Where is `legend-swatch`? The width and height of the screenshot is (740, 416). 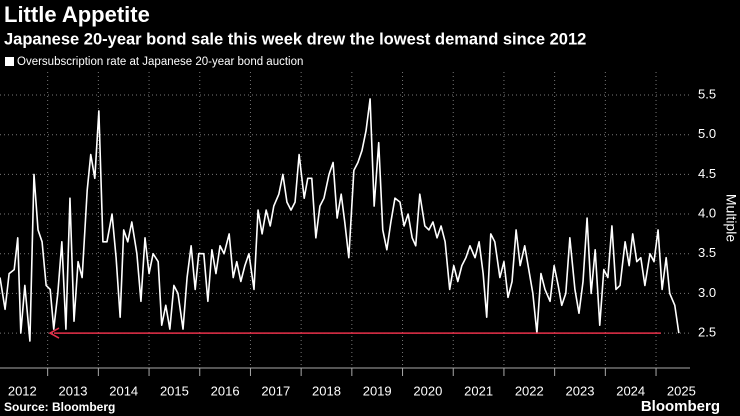 legend-swatch is located at coordinates (9, 61).